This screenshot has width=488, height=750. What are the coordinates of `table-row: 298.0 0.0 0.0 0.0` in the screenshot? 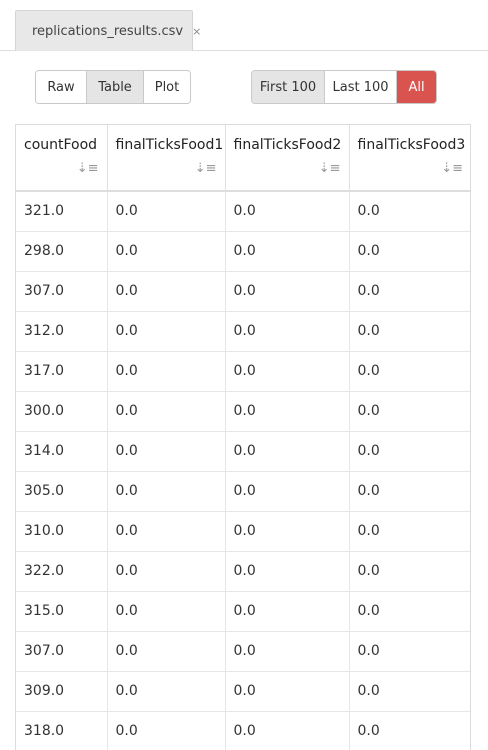 It's located at (243, 251).